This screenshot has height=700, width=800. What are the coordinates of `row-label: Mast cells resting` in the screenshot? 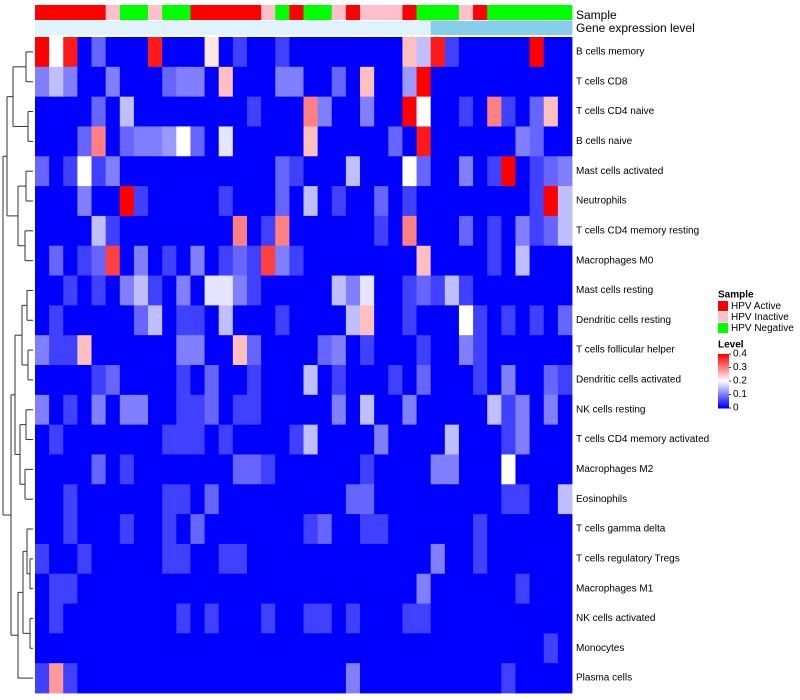 It's located at (614, 290).